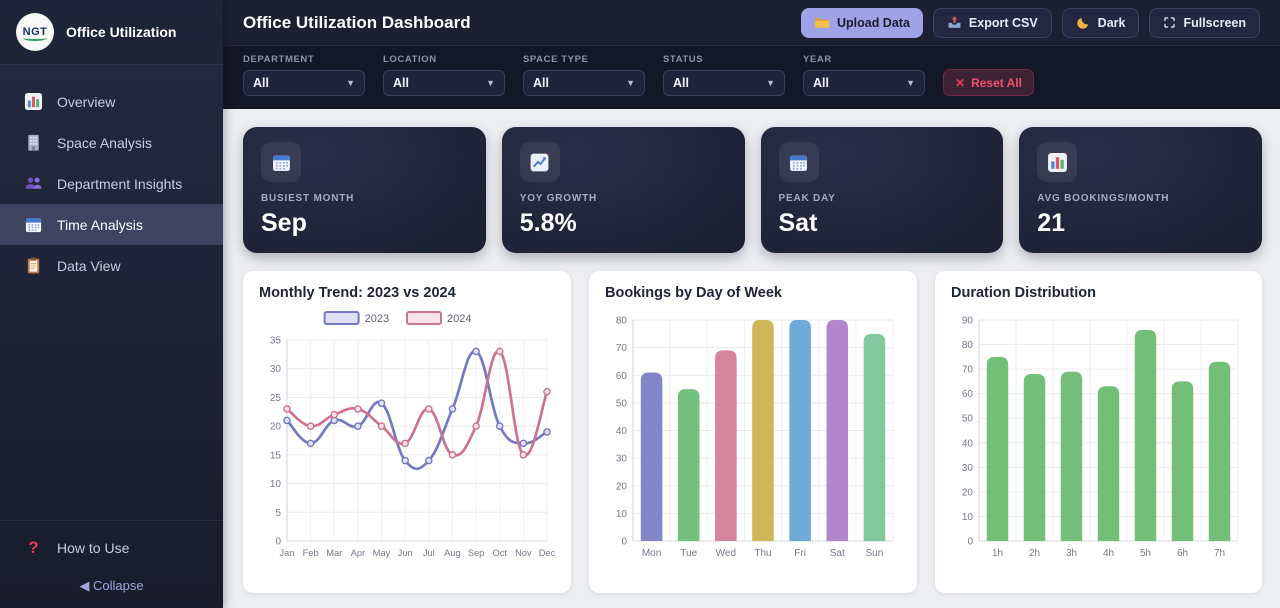  I want to click on space-type-select: All ▼, so click(584, 83).